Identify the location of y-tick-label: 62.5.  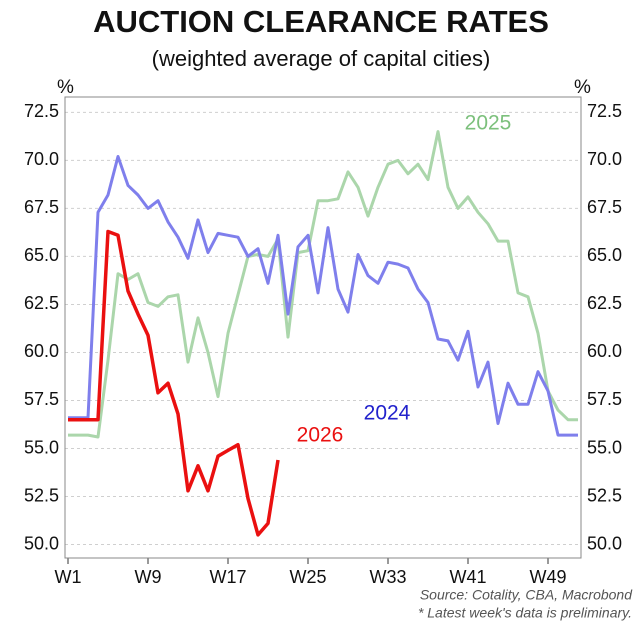
(41, 303).